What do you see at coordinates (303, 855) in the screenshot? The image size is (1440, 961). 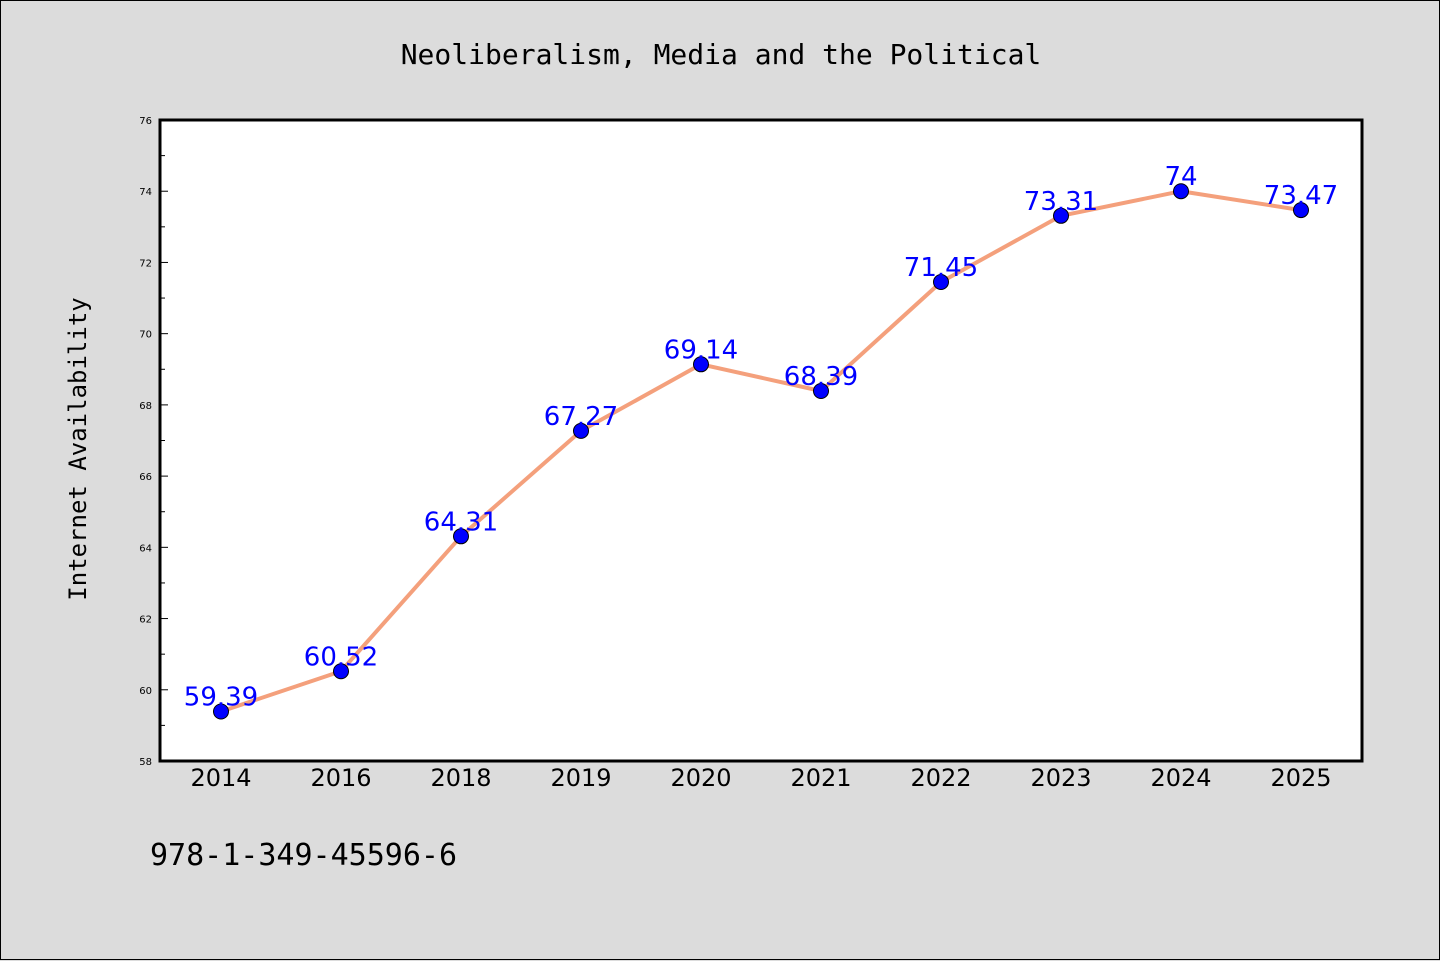 I see `isbn-footer: 978-1-349-45596-6` at bounding box center [303, 855].